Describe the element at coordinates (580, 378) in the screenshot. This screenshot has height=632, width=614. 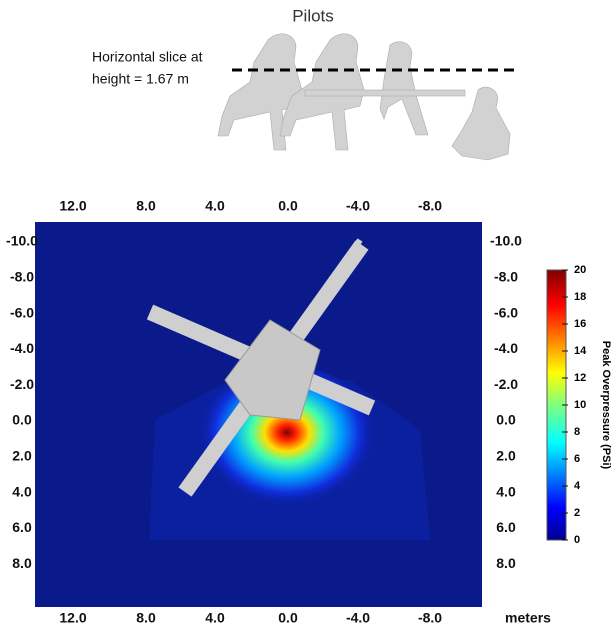
I see `colorbar-tick-label: 12` at that location.